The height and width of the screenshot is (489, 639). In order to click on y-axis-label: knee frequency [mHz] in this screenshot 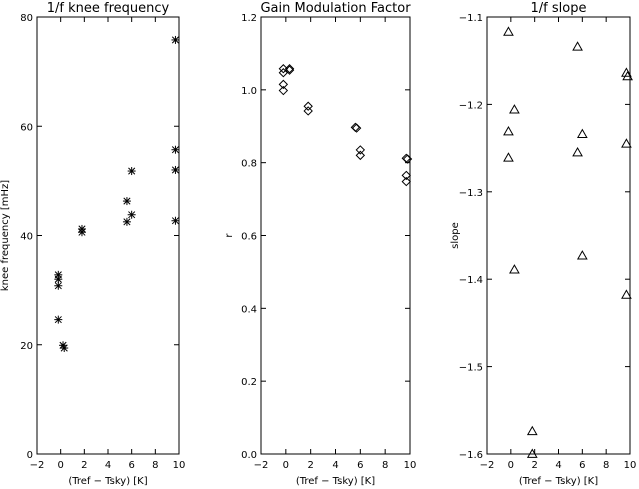, I will do `click(5, 235)`.